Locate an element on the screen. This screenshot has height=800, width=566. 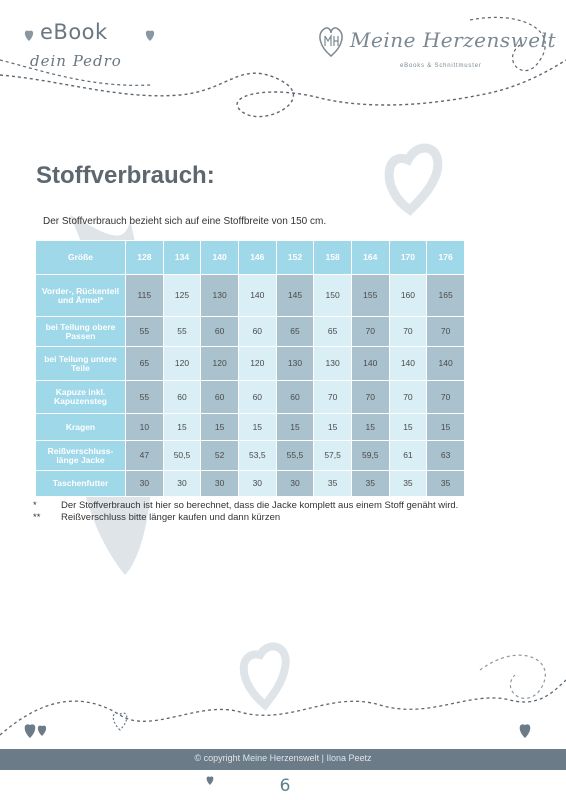
table-cell: 155 is located at coordinates (370, 295).